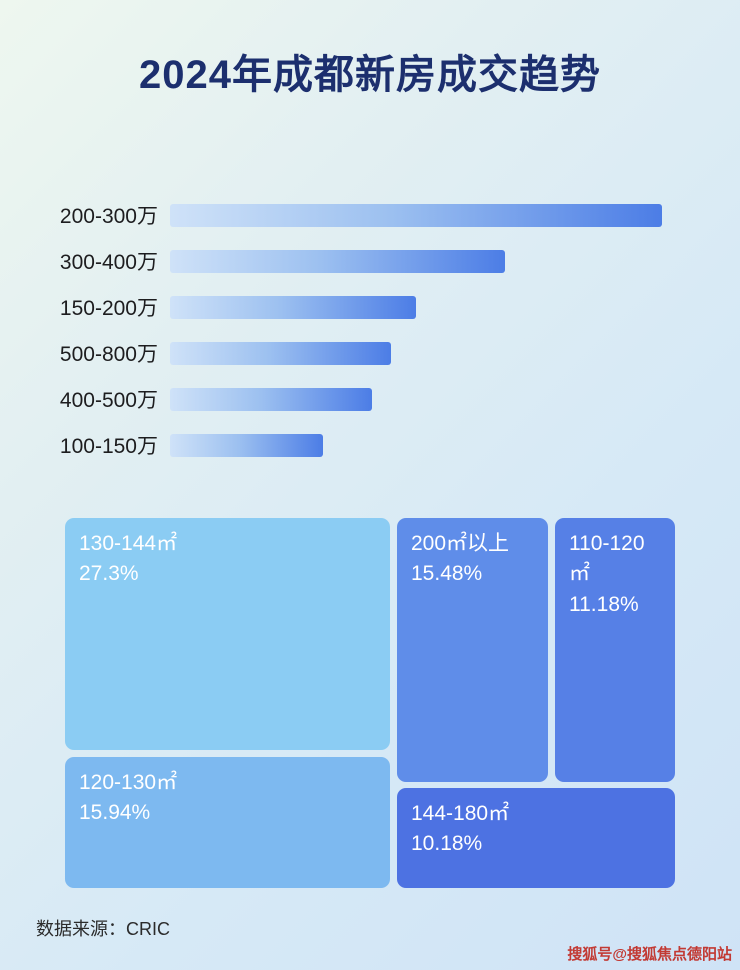  Describe the element at coordinates (536, 838) in the screenshot. I see `treemap-block-144-180: 144-180㎡ 10.18%` at that location.